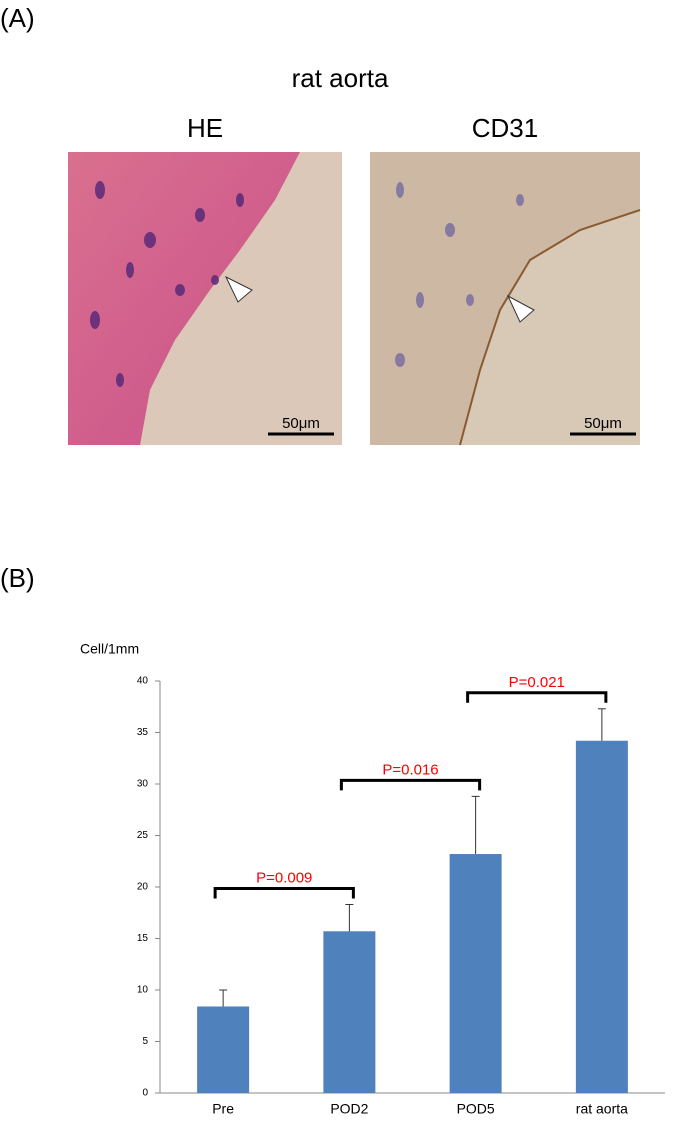 The height and width of the screenshot is (1124, 680). What do you see at coordinates (143, 681) in the screenshot?
I see `y-tick-label: 40` at bounding box center [143, 681].